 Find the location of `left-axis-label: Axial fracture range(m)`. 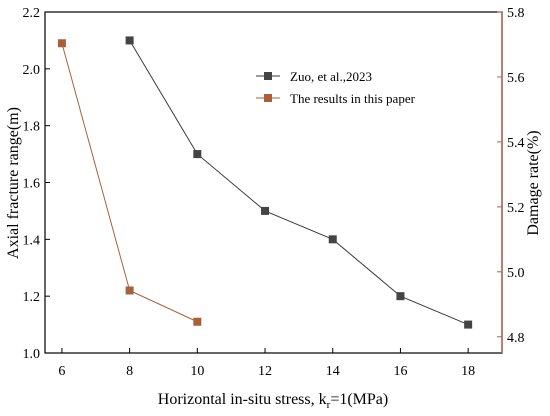

left-axis-label: Axial fracture range(m) is located at coordinates (13, 183).